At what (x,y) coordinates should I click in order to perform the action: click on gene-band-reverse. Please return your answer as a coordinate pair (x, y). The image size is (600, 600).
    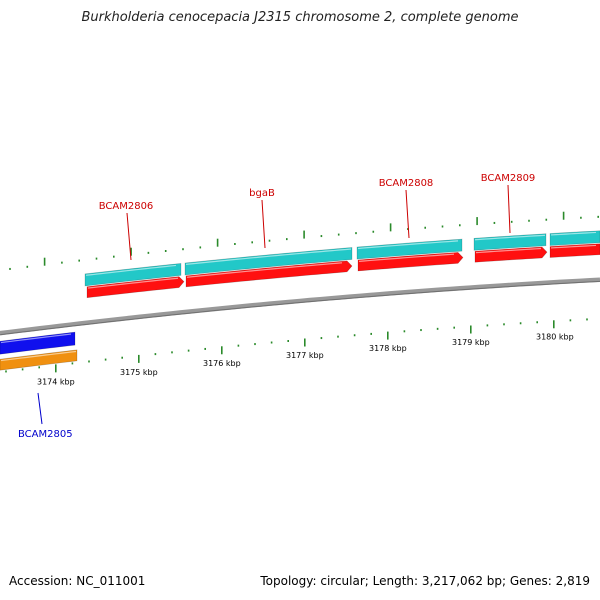
    Looking at the image, I should click on (39, 360).